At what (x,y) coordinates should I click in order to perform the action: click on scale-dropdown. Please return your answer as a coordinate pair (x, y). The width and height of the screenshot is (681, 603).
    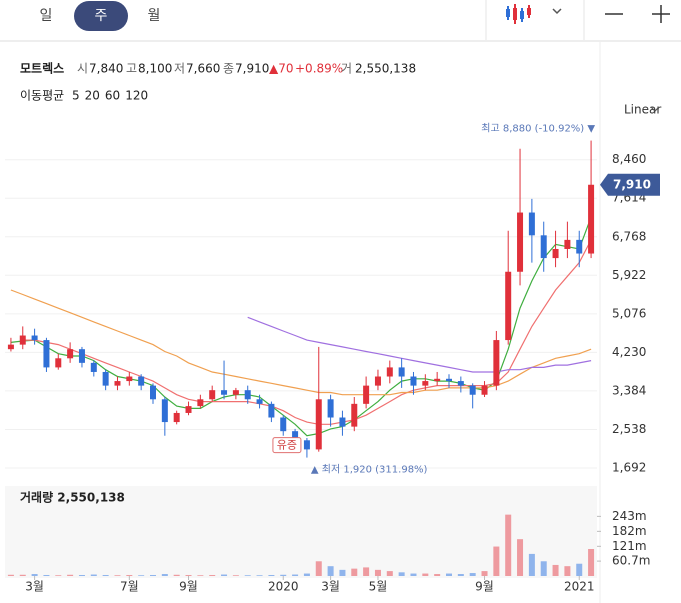
    Looking at the image, I should click on (655, 109).